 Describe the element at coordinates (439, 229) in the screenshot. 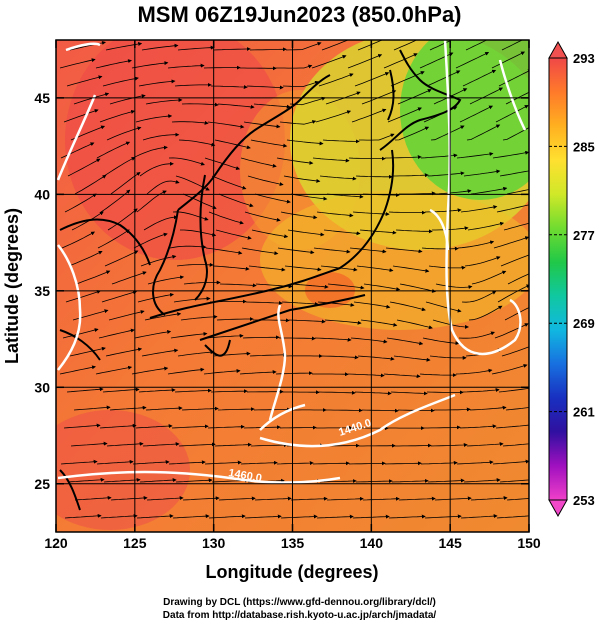

I see `contour-east-inner` at that location.